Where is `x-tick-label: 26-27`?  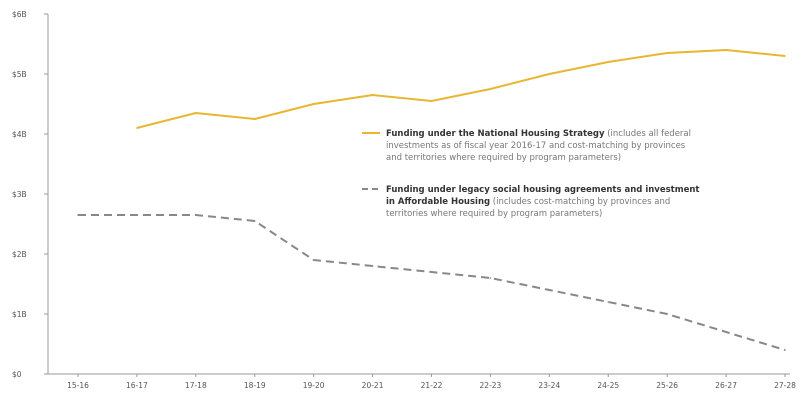
x-tick-label: 26-27 is located at coordinates (726, 385).